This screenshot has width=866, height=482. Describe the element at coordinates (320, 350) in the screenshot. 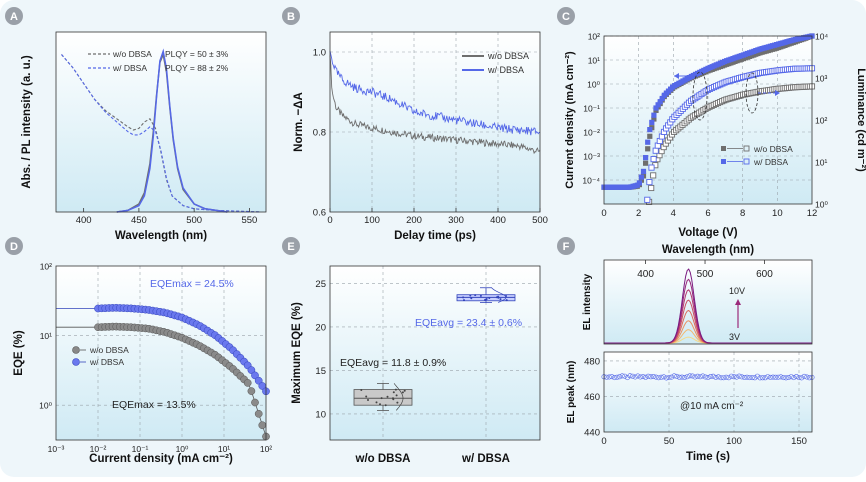

I see `panel-e-ticks: 10 15 20 25` at that location.